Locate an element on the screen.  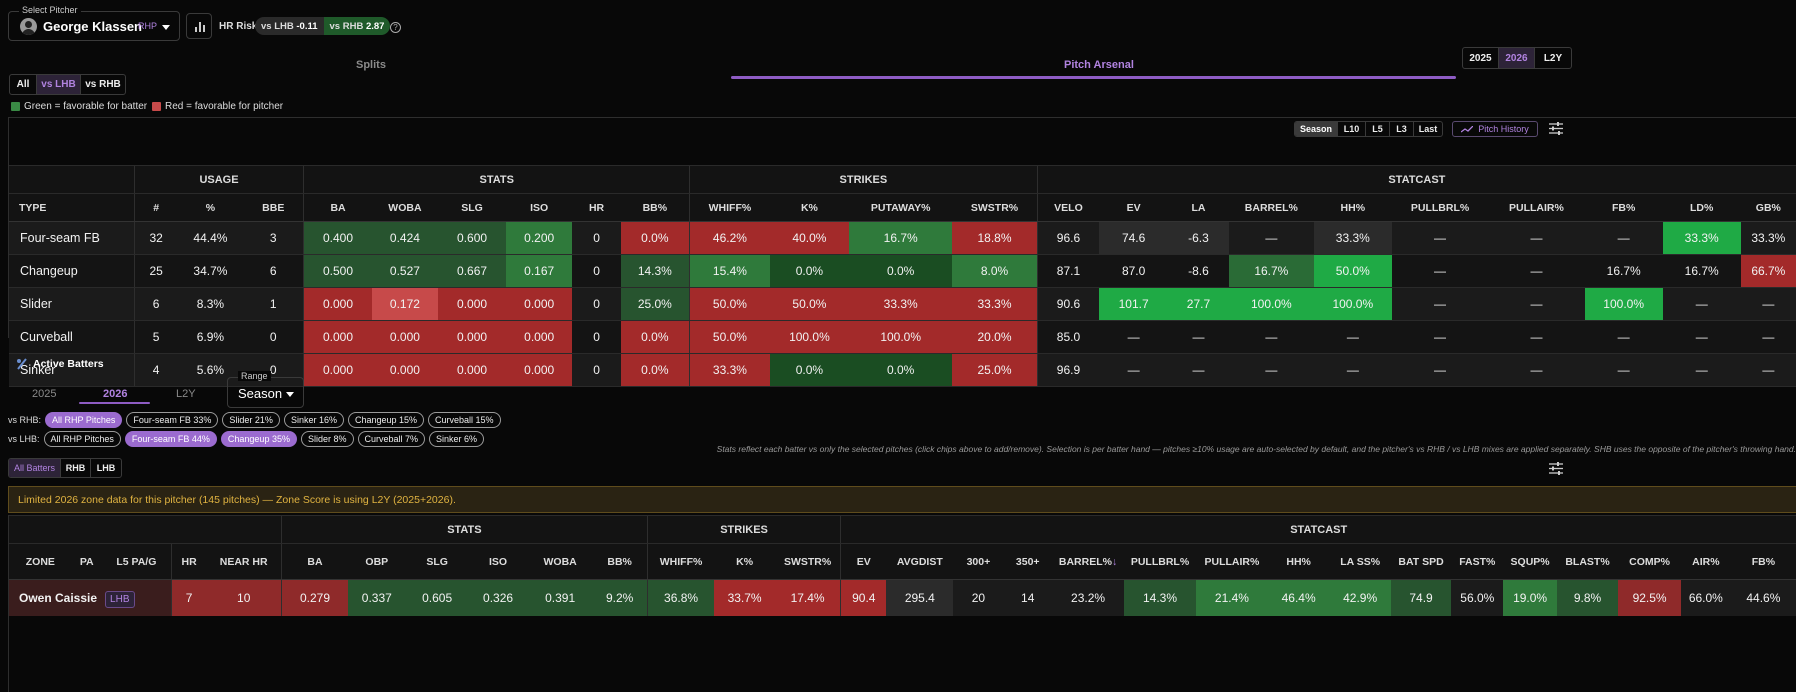
col-slg: SLG is located at coordinates (472, 207).